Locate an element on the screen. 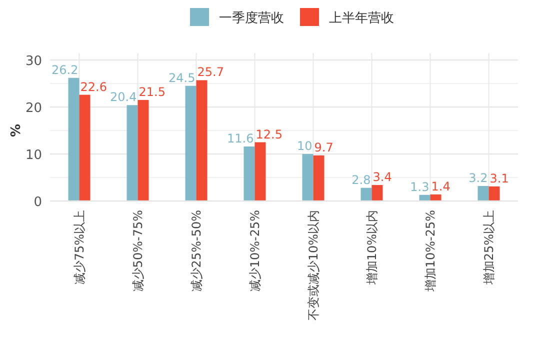 The width and height of the screenshot is (550, 341). x-tick-label: 减少50%-75% is located at coordinates (137, 251).